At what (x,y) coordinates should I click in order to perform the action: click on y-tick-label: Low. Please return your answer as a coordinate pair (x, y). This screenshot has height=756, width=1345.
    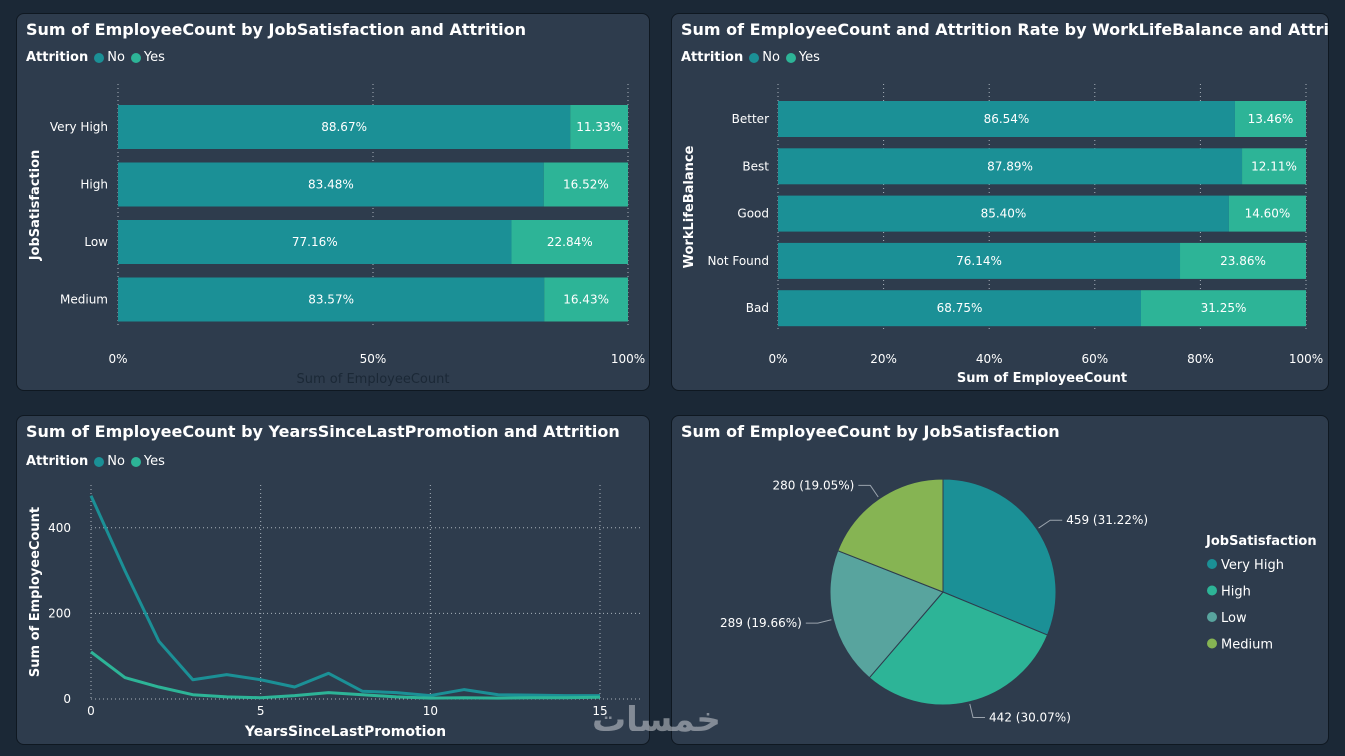
    Looking at the image, I should click on (96, 242).